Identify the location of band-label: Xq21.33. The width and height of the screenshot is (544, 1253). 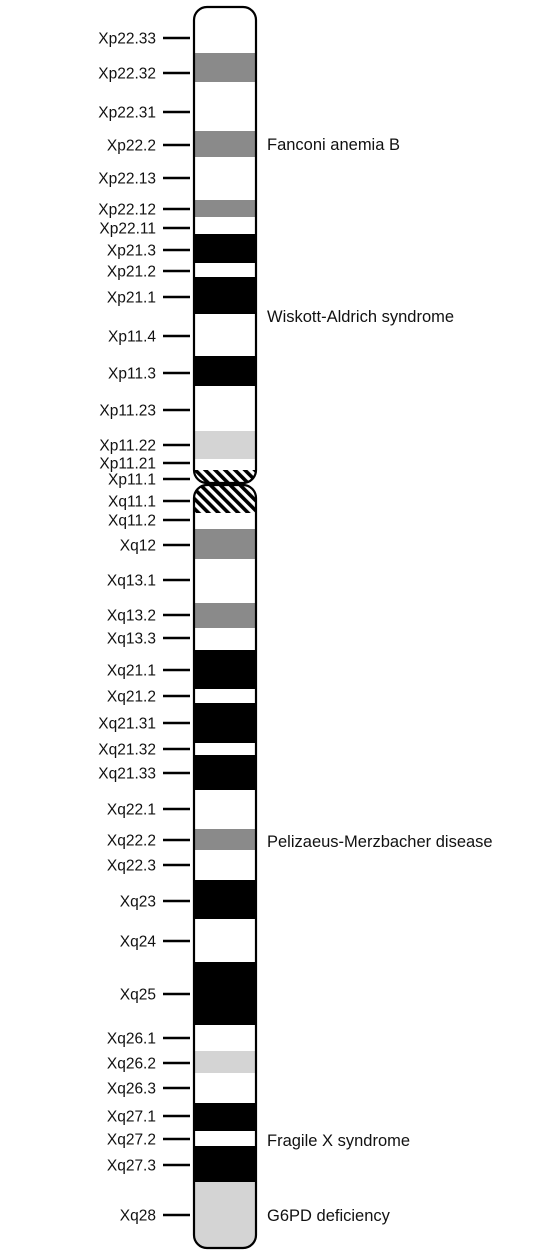
(127, 774).